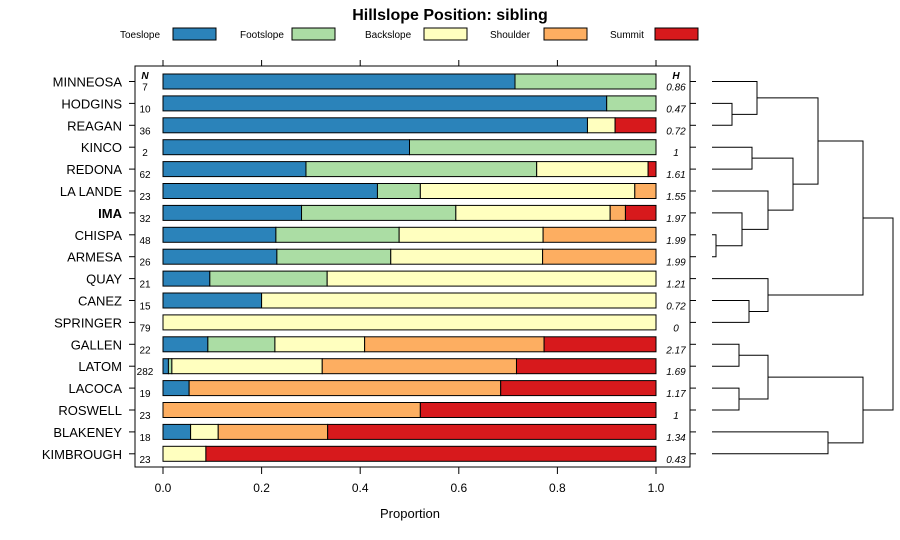 Image resolution: width=900 pixels, height=540 pixels. I want to click on row-h-value: 1, so click(676, 153).